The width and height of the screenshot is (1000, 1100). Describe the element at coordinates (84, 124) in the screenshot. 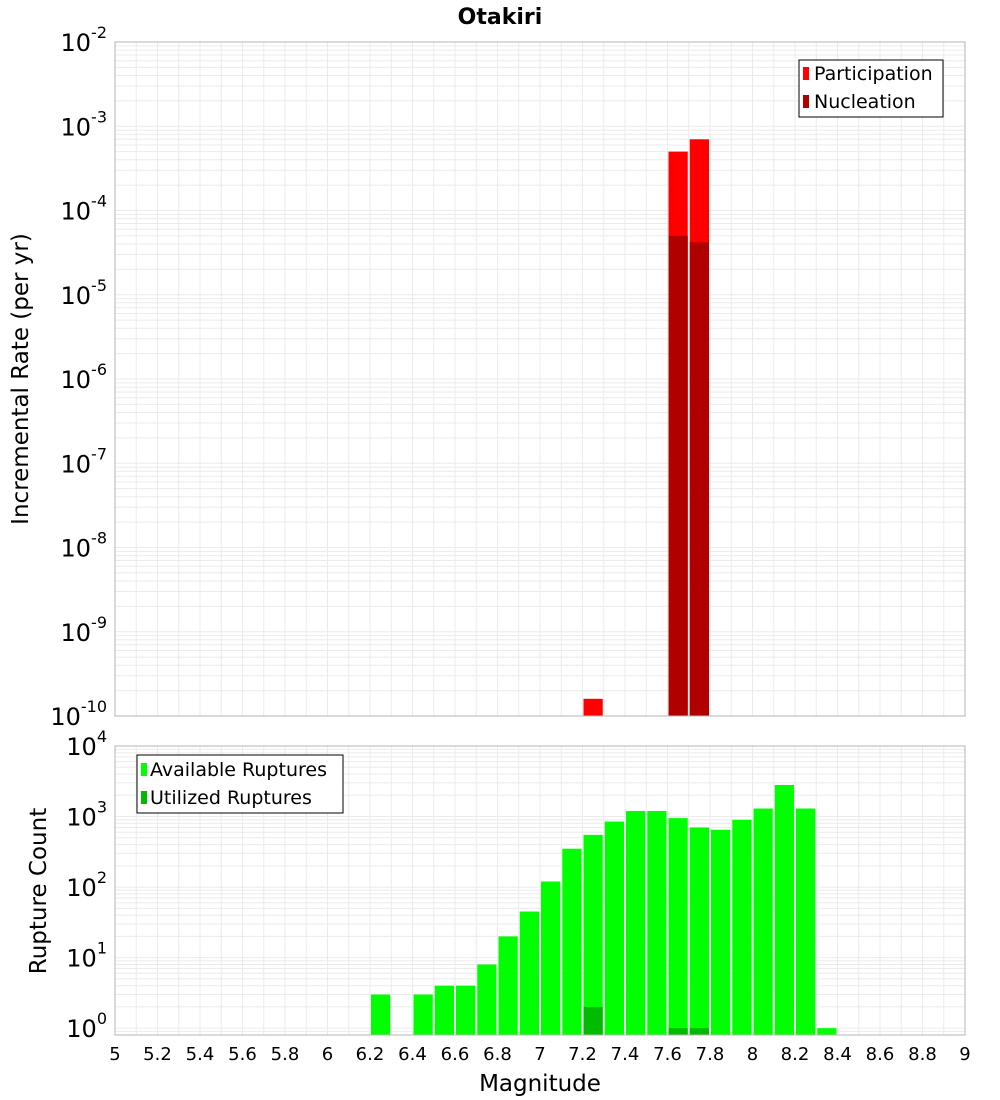

I see `y-tick-label: 10⁻³` at that location.